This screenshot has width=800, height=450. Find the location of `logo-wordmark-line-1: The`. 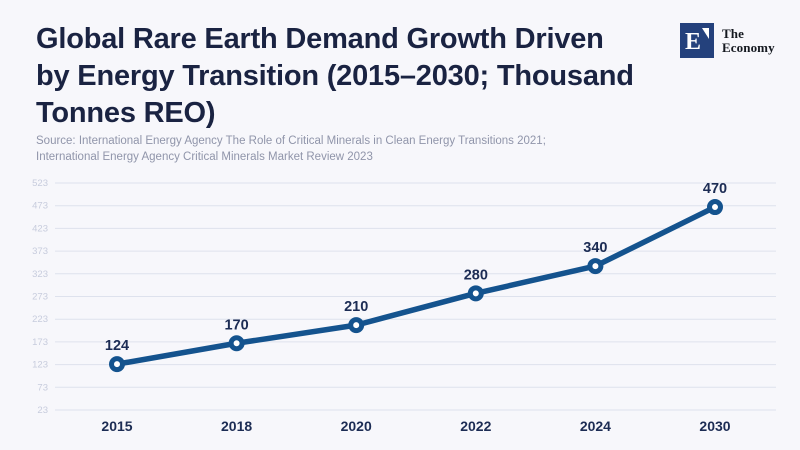

logo-wordmark-line-1: The is located at coordinates (733, 33).